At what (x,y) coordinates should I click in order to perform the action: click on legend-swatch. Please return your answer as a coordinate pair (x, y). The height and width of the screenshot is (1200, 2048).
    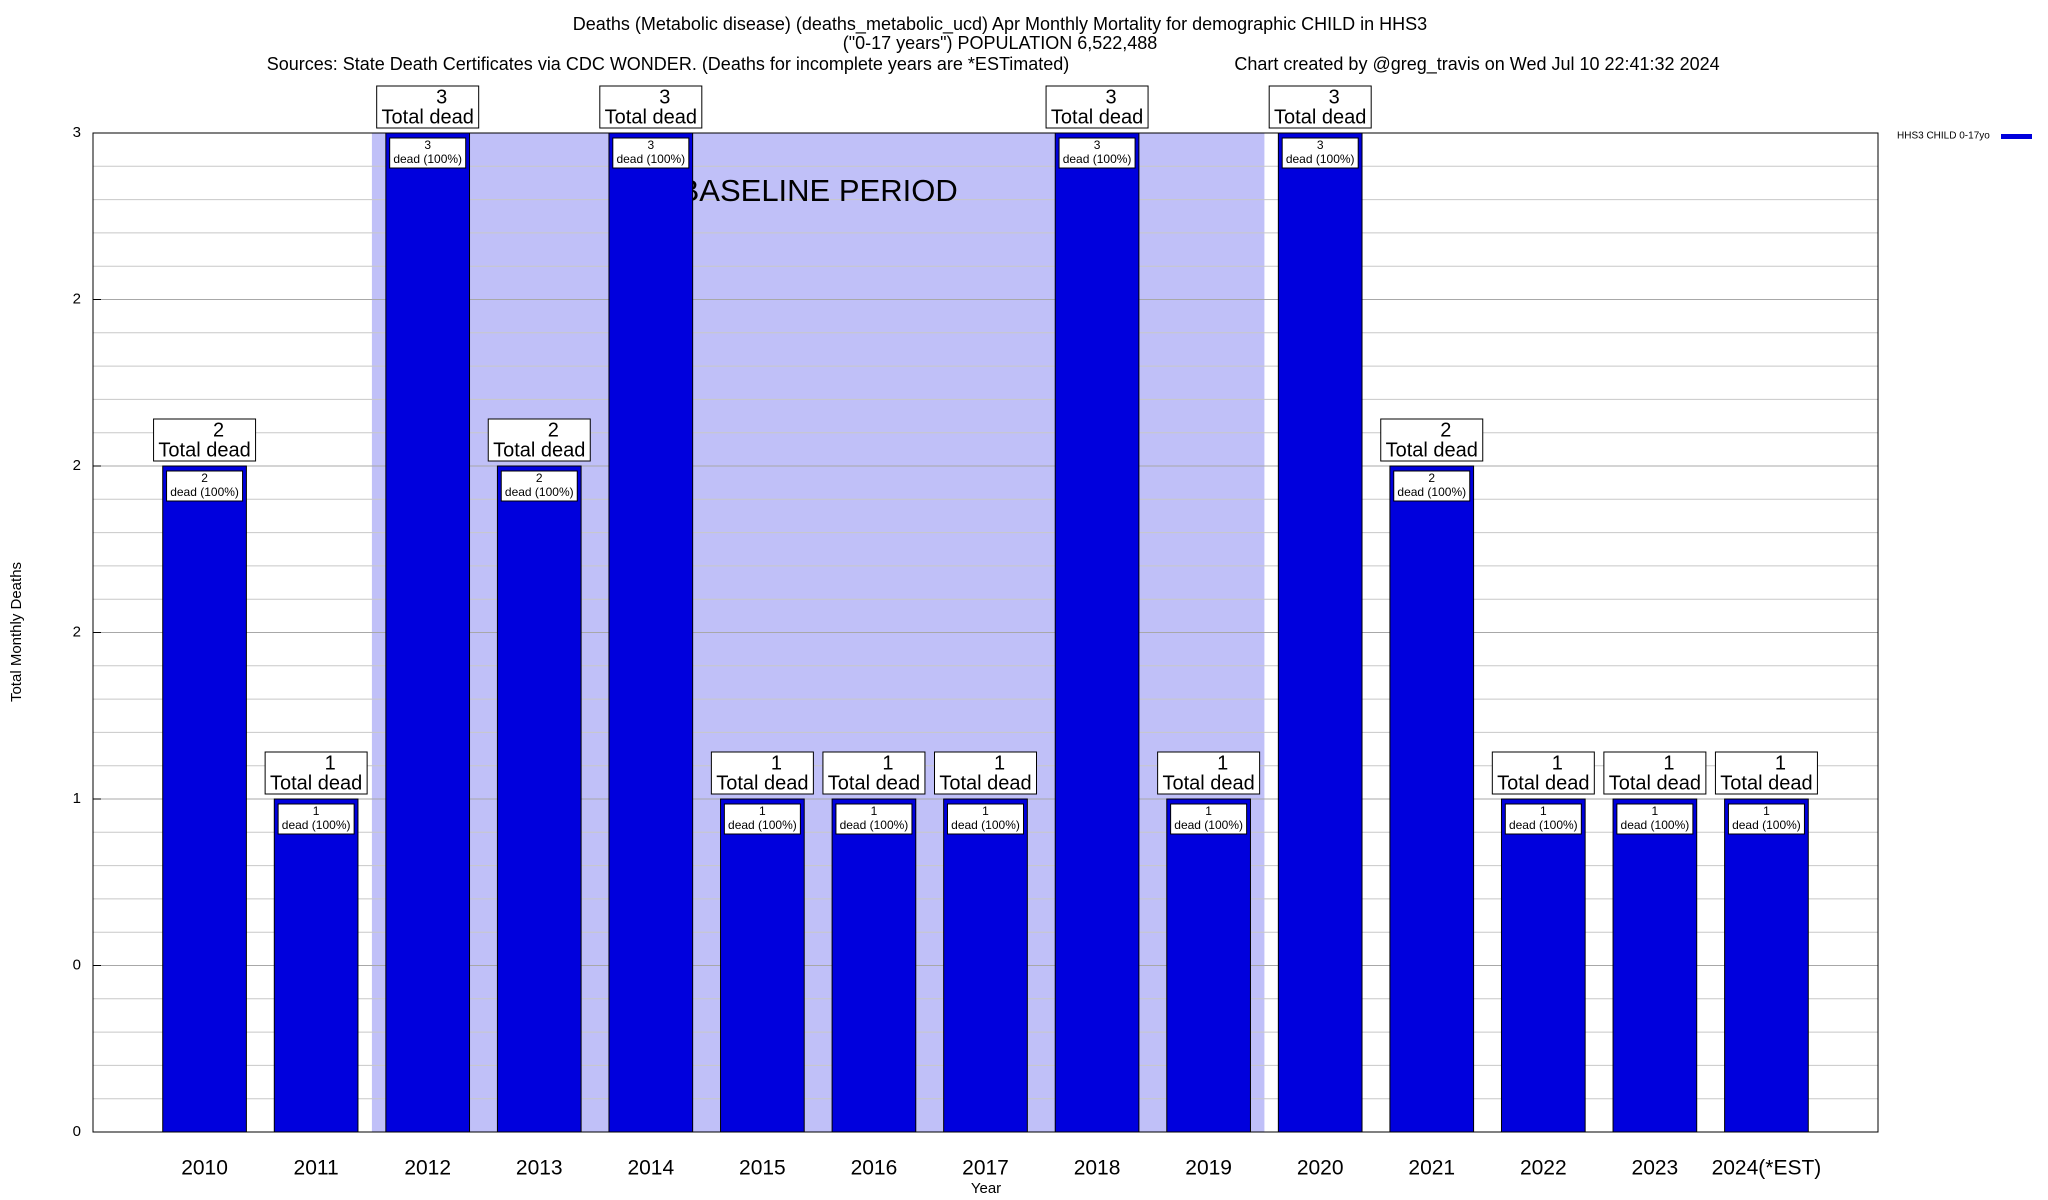
    Looking at the image, I should click on (2016, 136).